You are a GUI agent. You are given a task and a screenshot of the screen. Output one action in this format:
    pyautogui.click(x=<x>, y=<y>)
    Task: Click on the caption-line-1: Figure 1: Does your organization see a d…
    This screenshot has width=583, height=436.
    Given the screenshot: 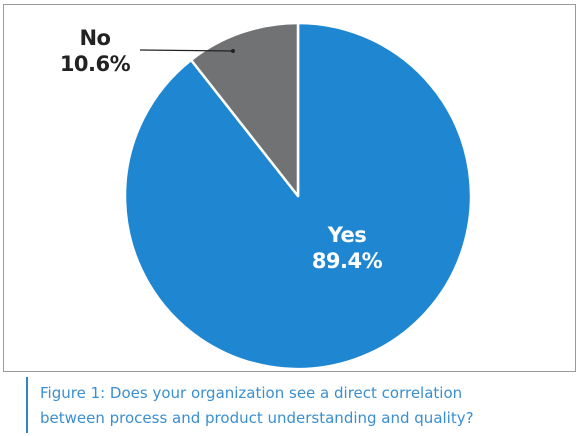 What is the action you would take?
    pyautogui.click(x=251, y=393)
    